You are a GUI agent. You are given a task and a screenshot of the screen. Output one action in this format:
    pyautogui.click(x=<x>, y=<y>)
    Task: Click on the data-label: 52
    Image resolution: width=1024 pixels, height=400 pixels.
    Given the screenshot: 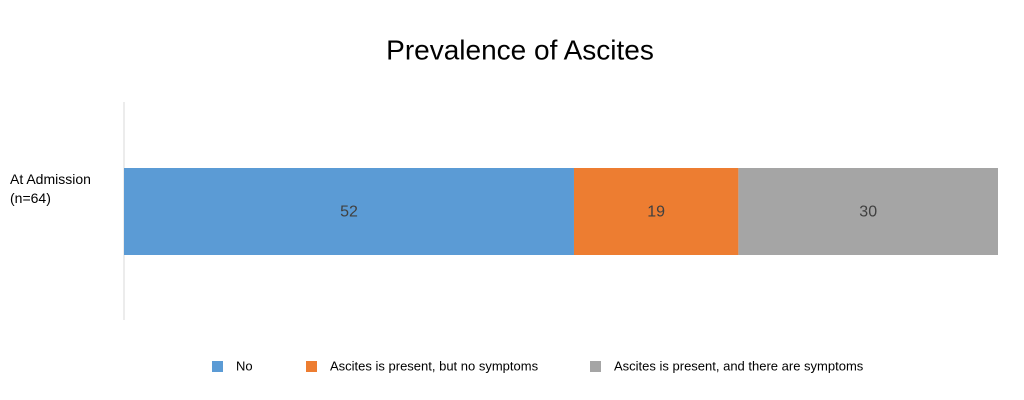 What is the action you would take?
    pyautogui.click(x=349, y=212)
    